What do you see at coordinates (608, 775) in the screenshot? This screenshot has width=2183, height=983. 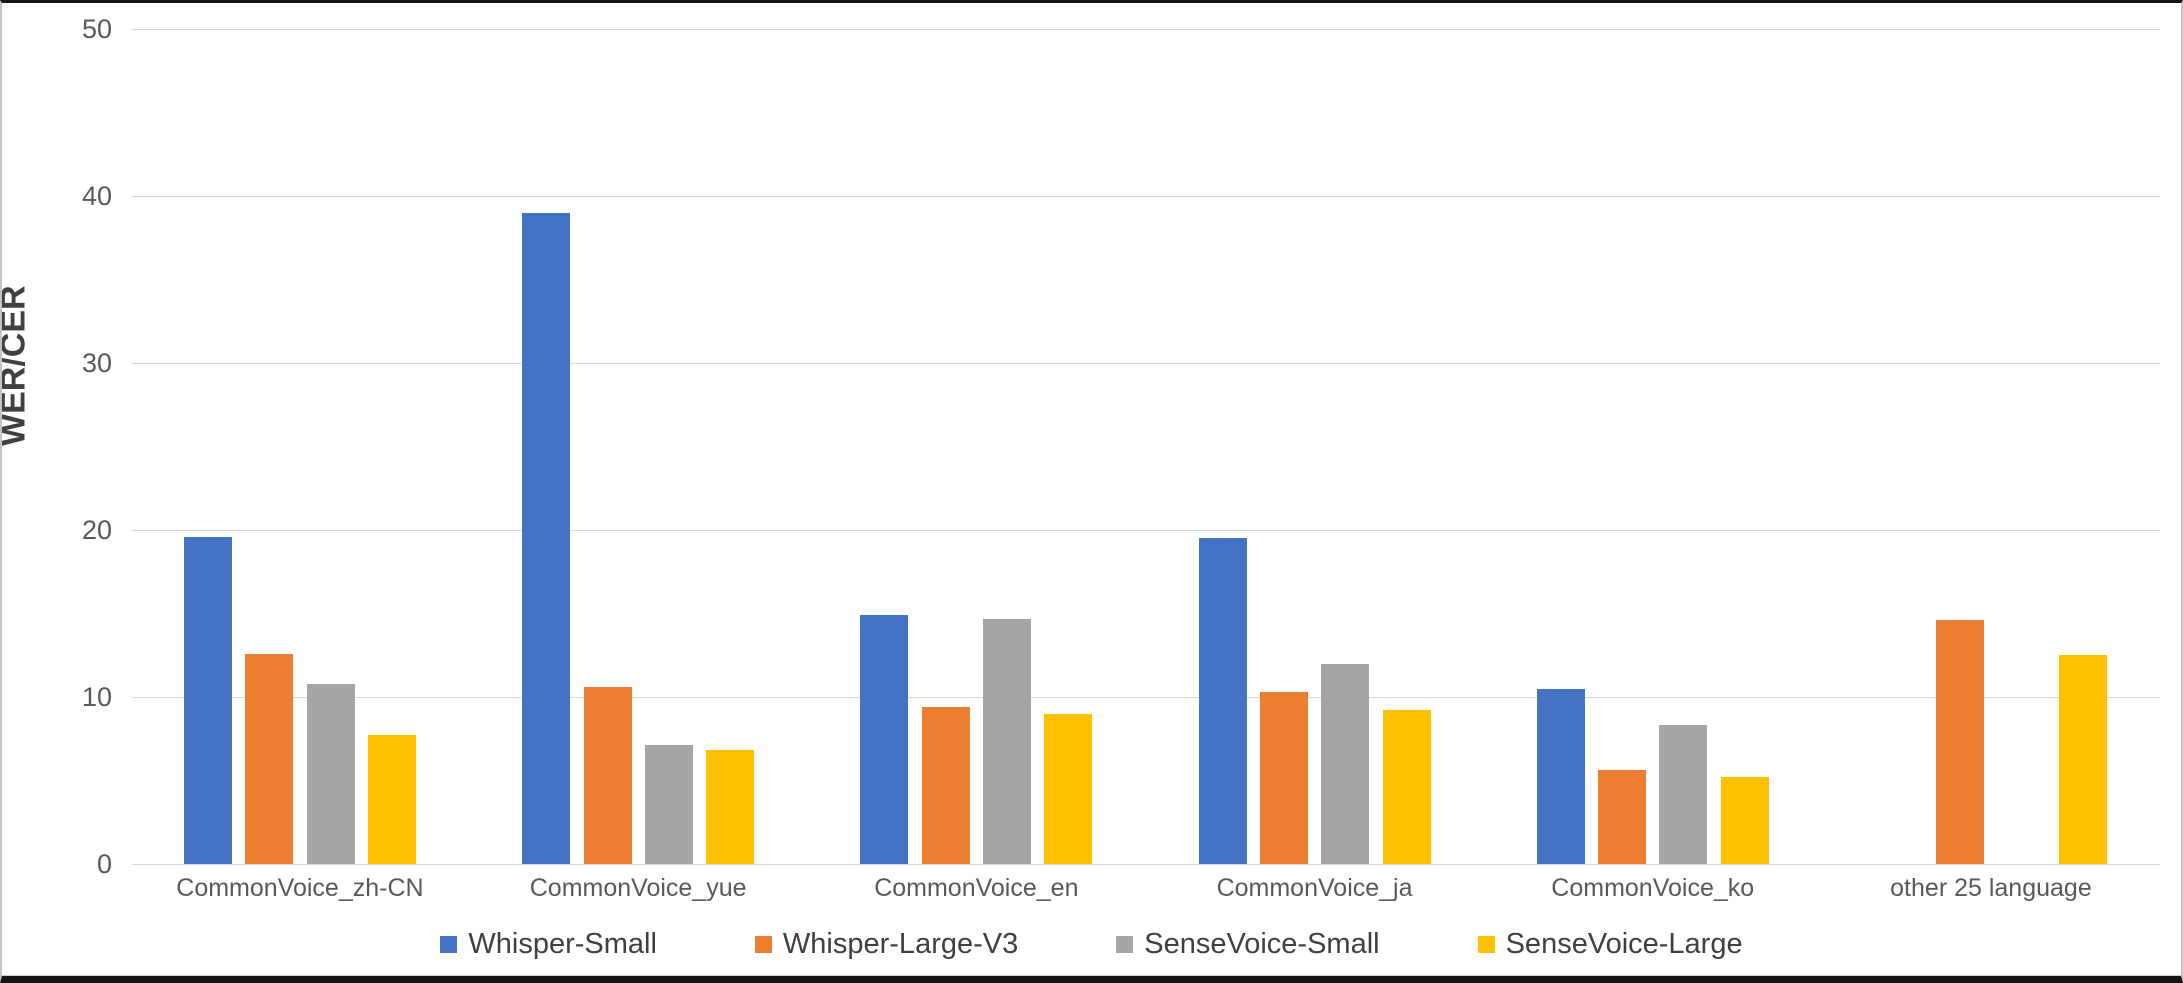 I see `bar-Whisper-Large-V3-CommonVoice_yue` at bounding box center [608, 775].